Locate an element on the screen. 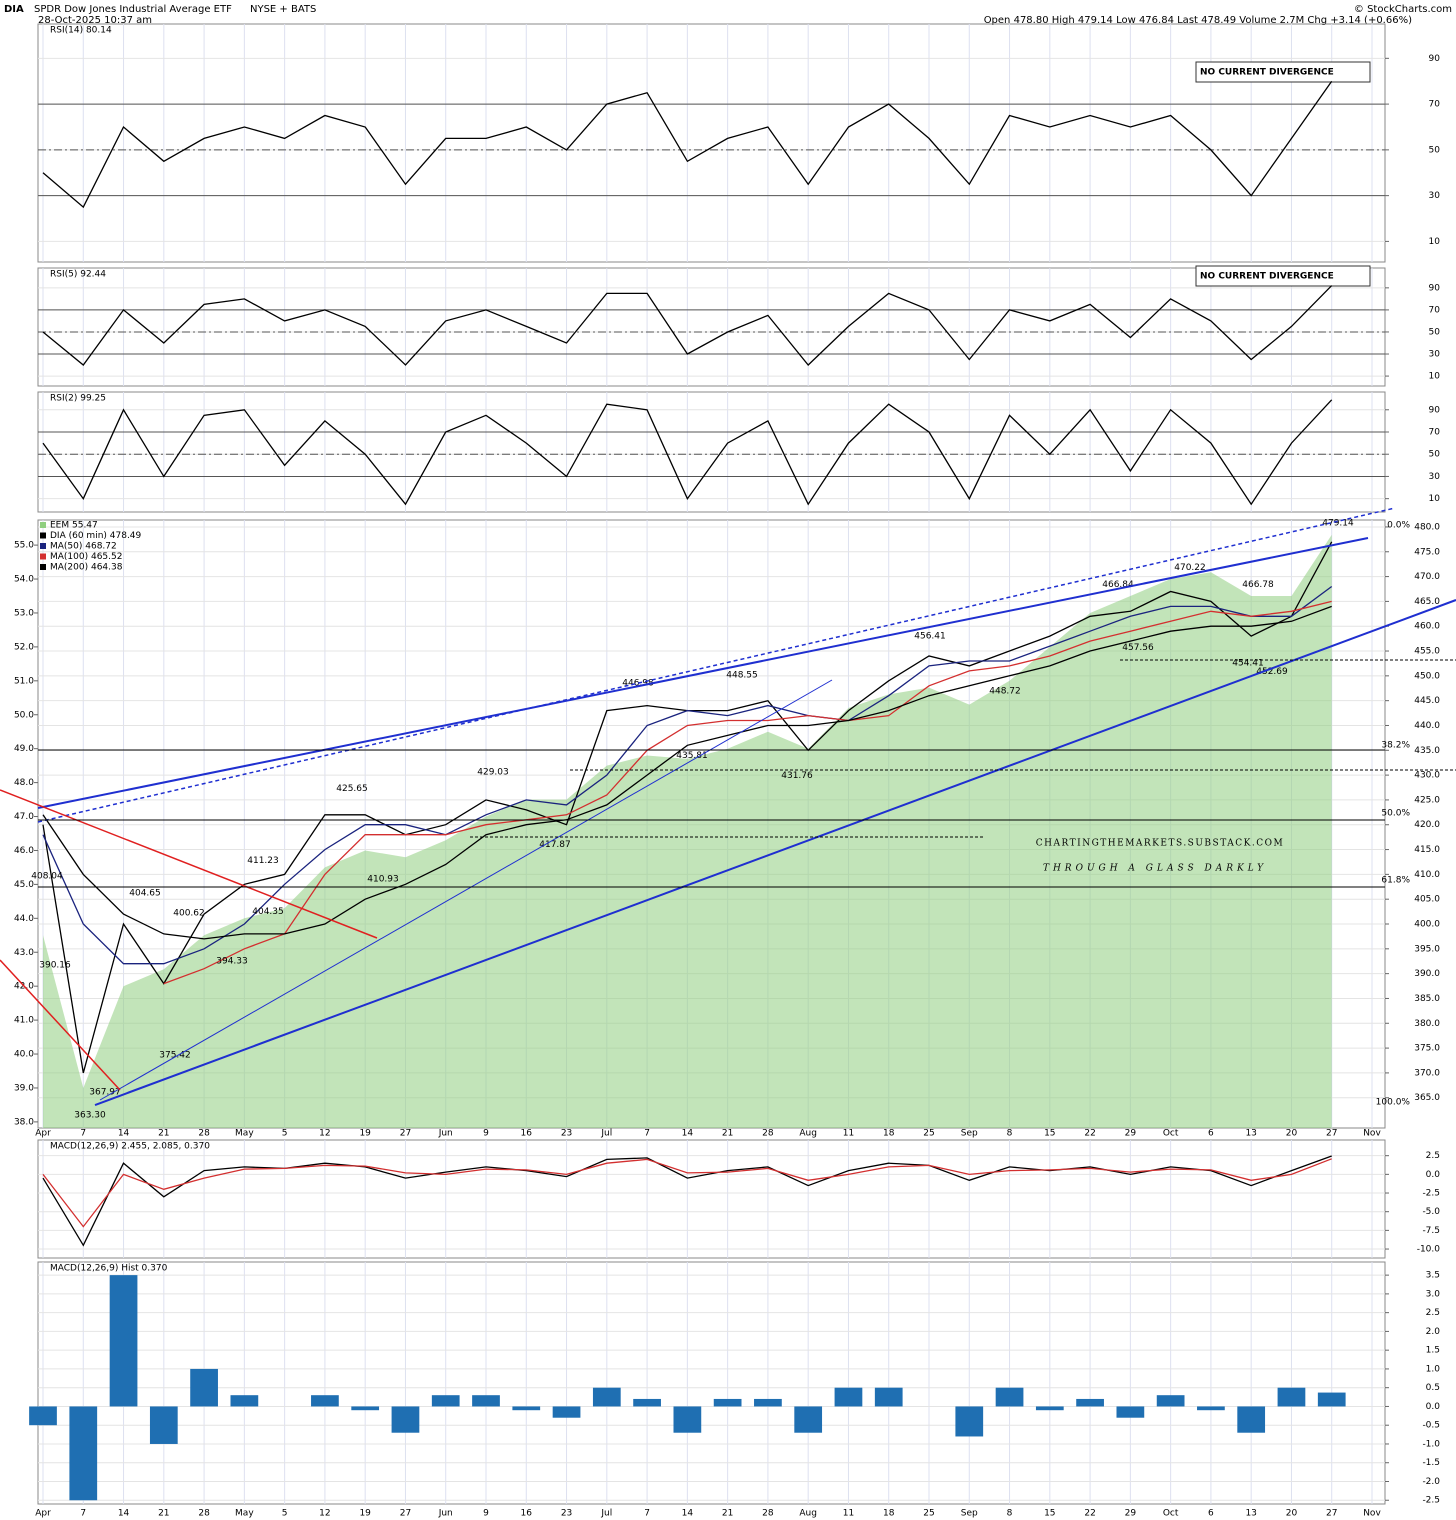  legend-entry: DIA (60 min) 478.49 is located at coordinates (96, 536).